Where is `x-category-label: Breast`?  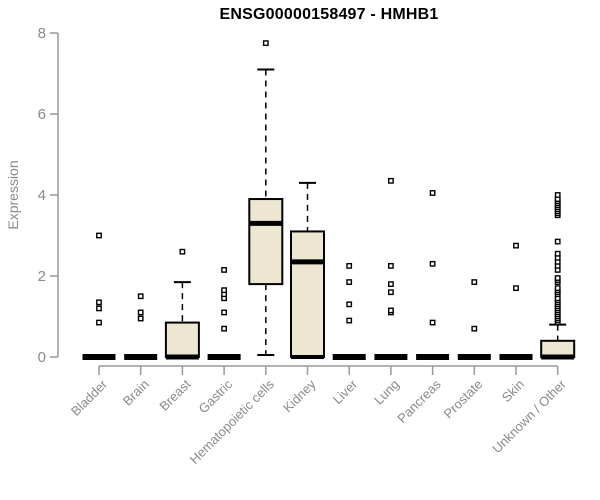 x-category-label: Breast is located at coordinates (174, 394).